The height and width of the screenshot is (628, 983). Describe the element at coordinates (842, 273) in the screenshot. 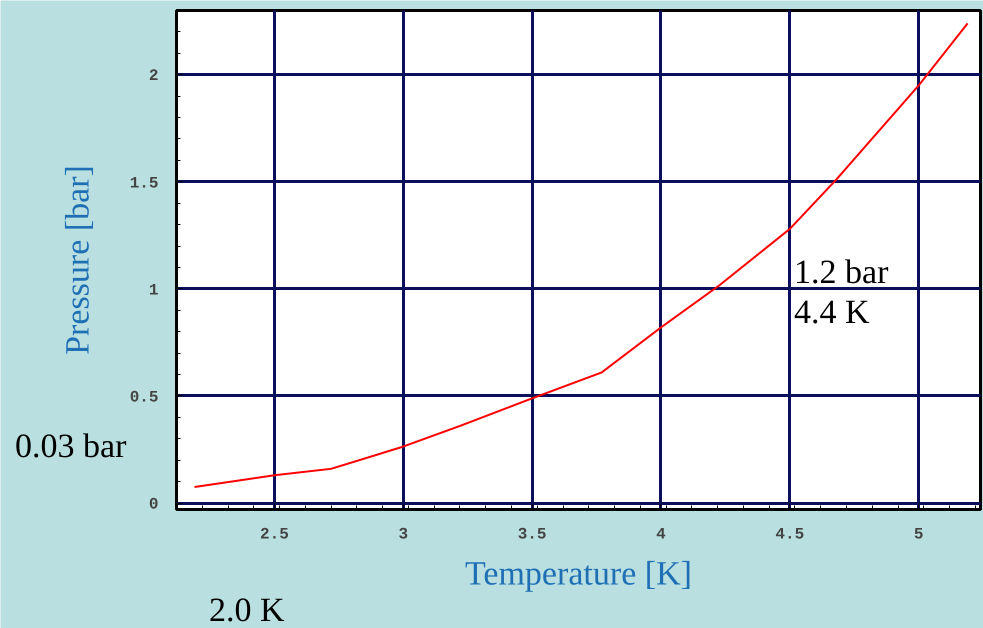

I see `annotation: 1.2 bar` at that location.